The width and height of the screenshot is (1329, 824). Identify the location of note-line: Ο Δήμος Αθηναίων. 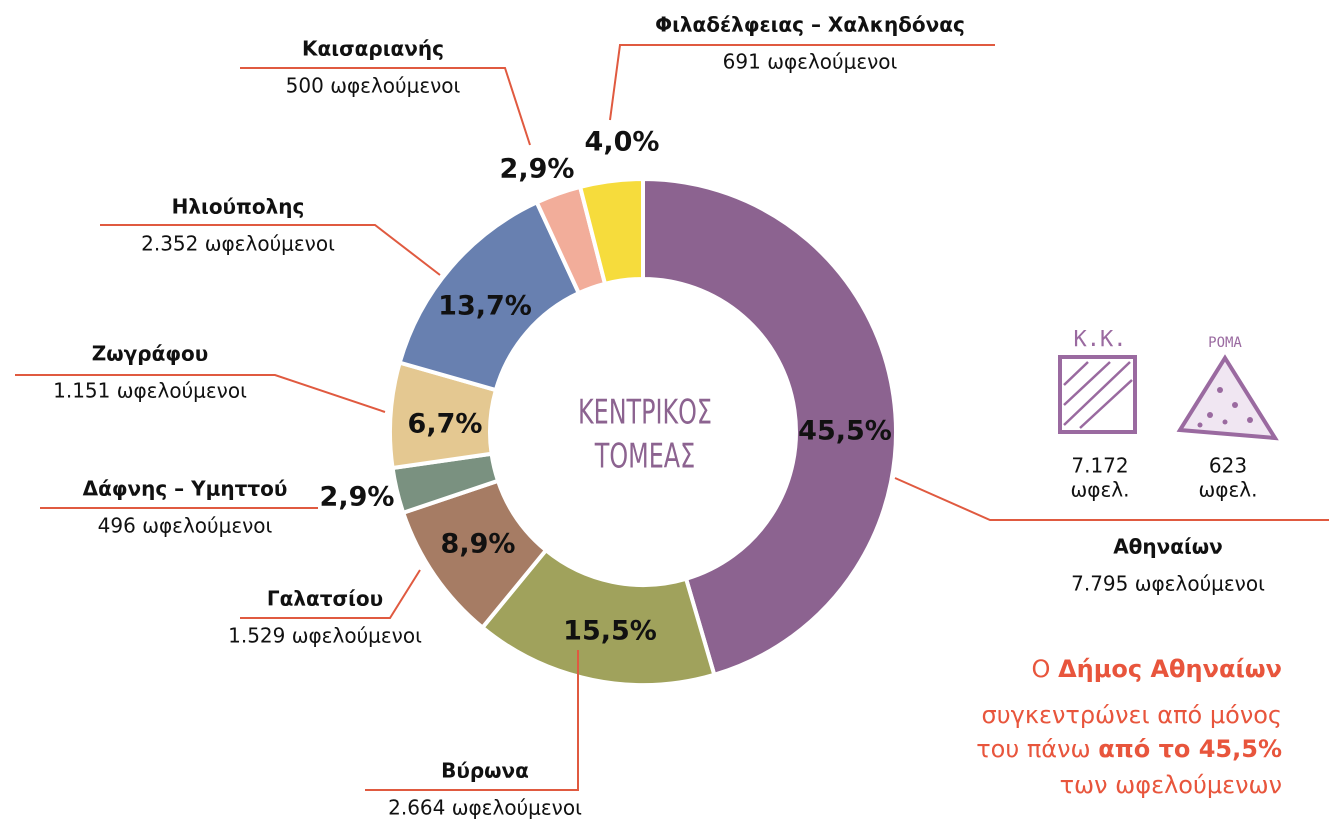
(1157, 669).